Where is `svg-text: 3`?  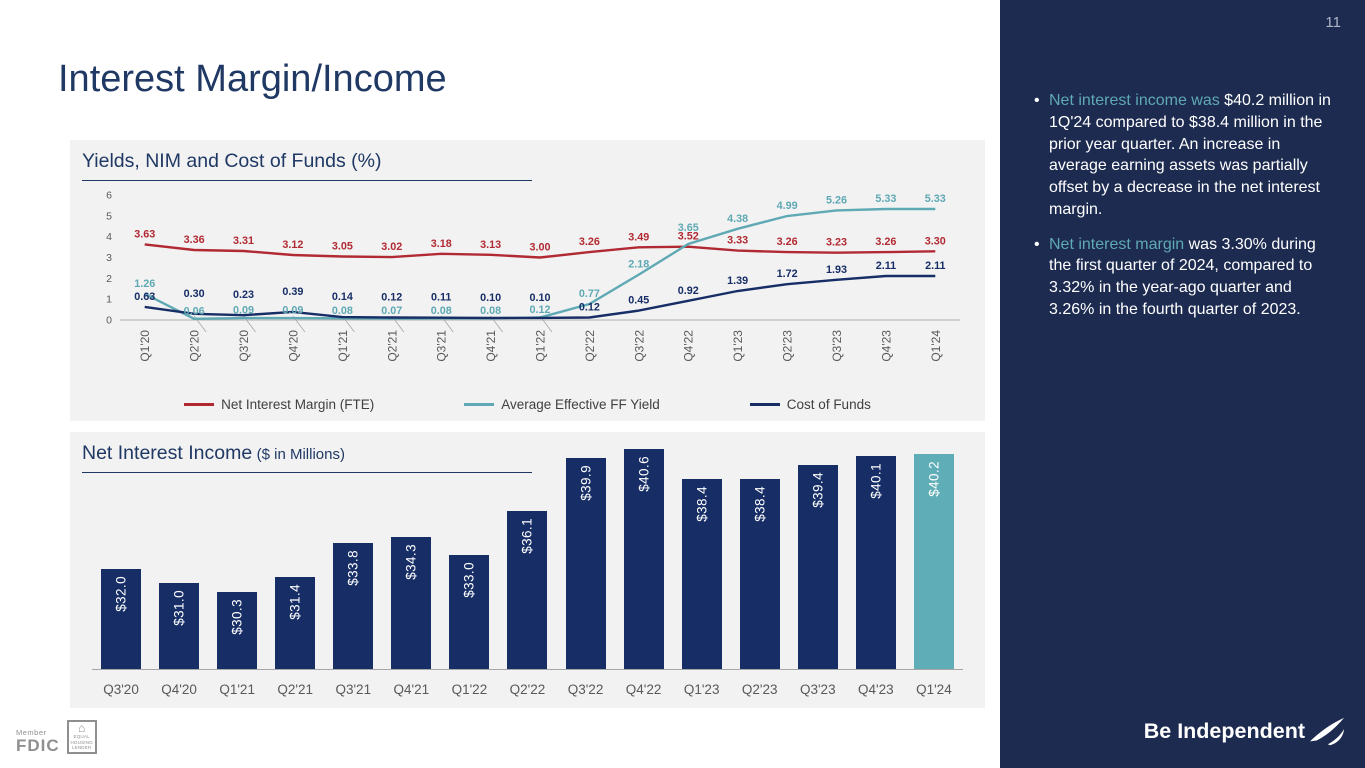
svg-text: 3 is located at coordinates (109, 258).